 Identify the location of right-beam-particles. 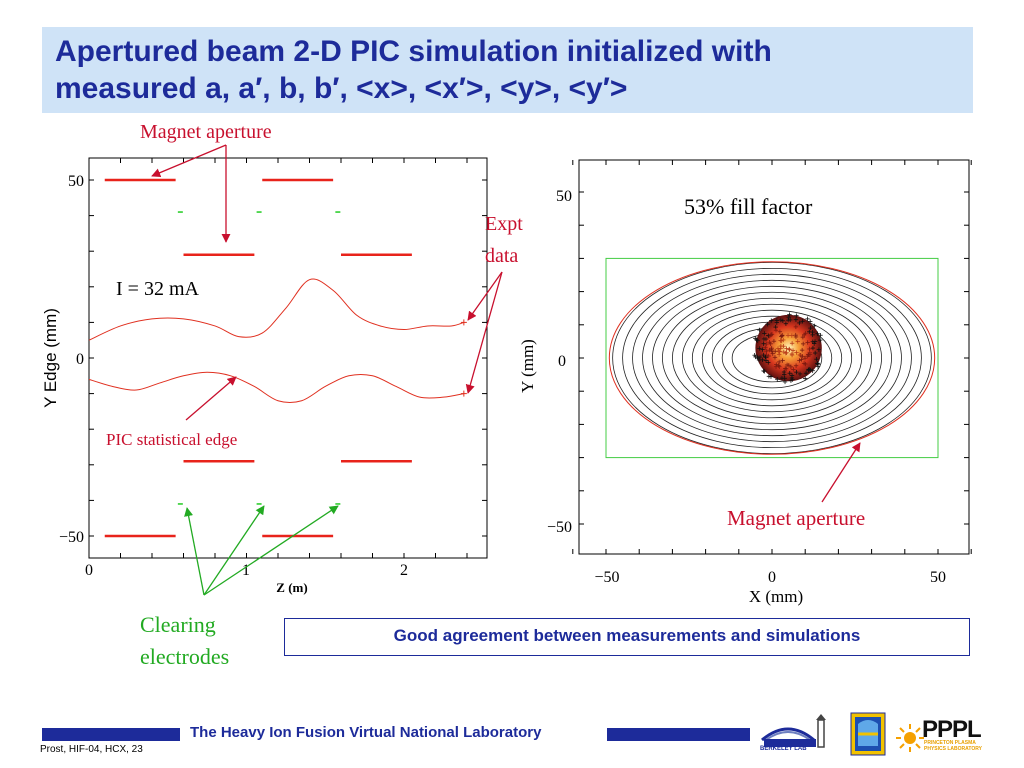
(787, 348).